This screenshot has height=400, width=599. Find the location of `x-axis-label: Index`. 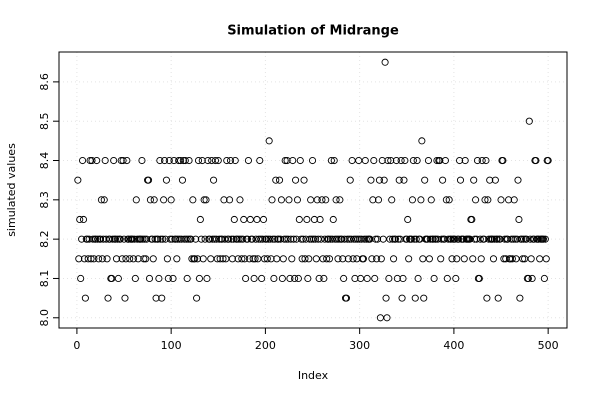

x-axis-label: Index is located at coordinates (313, 375).